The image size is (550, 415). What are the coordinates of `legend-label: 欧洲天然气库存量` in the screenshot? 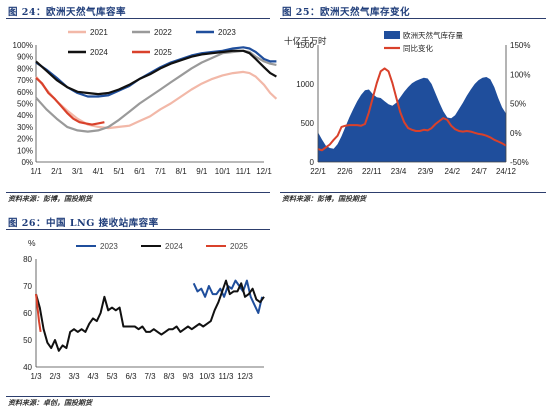 It's located at (433, 35).